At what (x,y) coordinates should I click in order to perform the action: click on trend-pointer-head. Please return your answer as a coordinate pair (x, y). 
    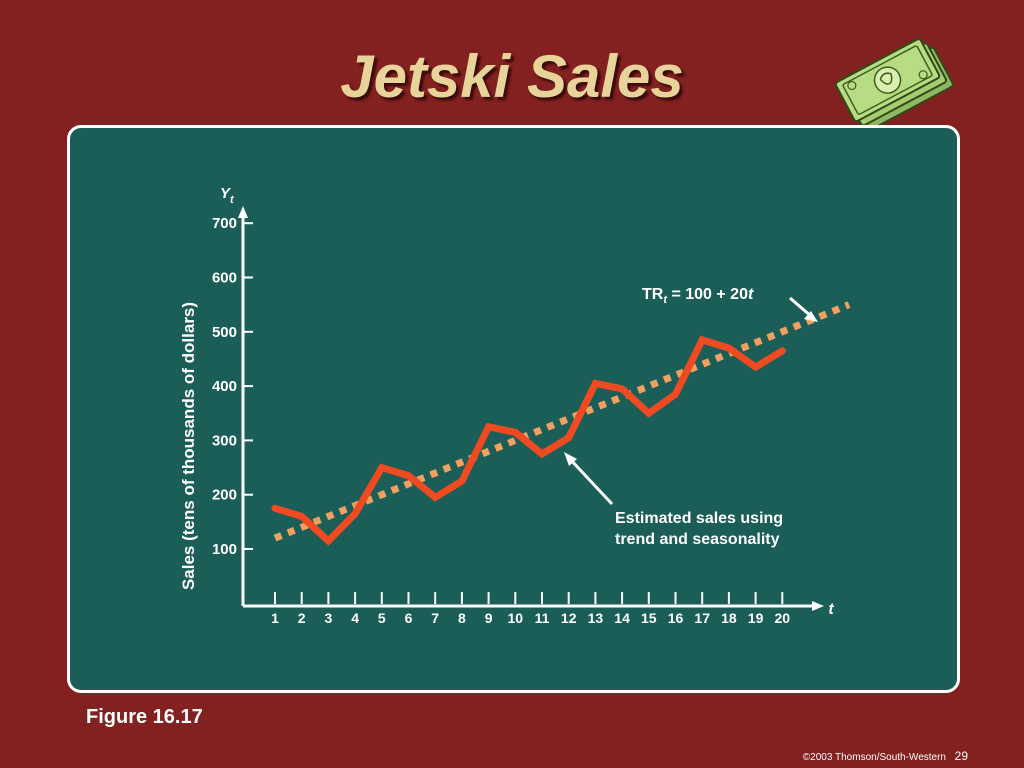
    Looking at the image, I should click on (811, 316).